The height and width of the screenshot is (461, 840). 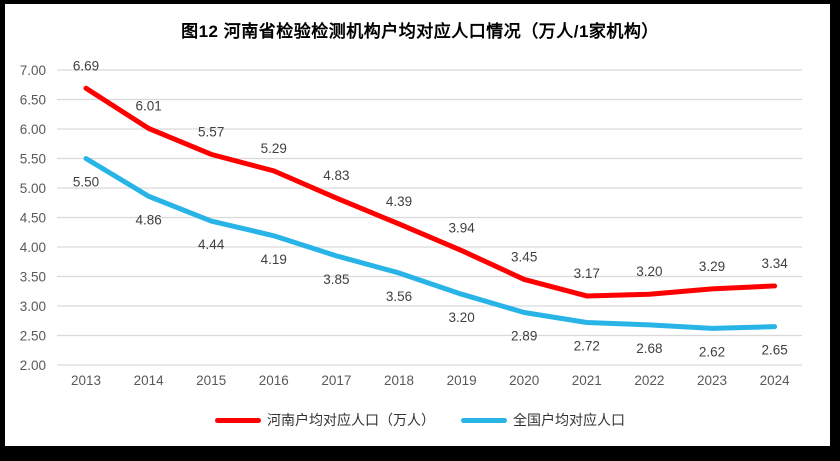 I want to click on y-tick-label: 3.50, so click(x=33, y=277).